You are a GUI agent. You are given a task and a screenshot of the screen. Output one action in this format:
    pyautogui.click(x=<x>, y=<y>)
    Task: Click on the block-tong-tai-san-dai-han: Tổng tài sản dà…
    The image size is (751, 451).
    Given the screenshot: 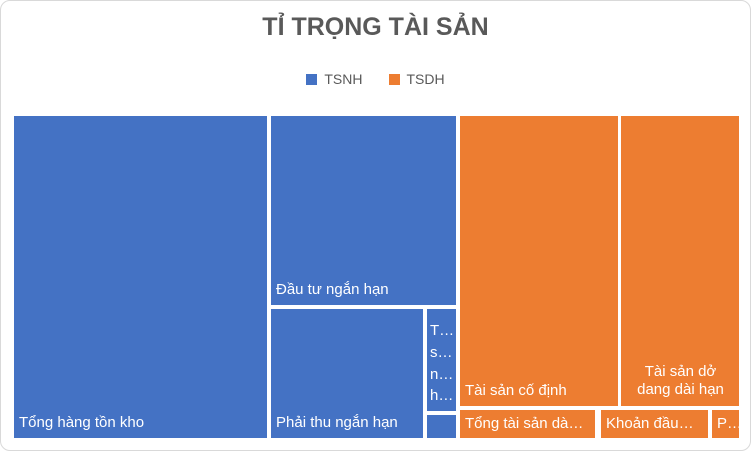 What is the action you would take?
    pyautogui.click(x=527, y=424)
    